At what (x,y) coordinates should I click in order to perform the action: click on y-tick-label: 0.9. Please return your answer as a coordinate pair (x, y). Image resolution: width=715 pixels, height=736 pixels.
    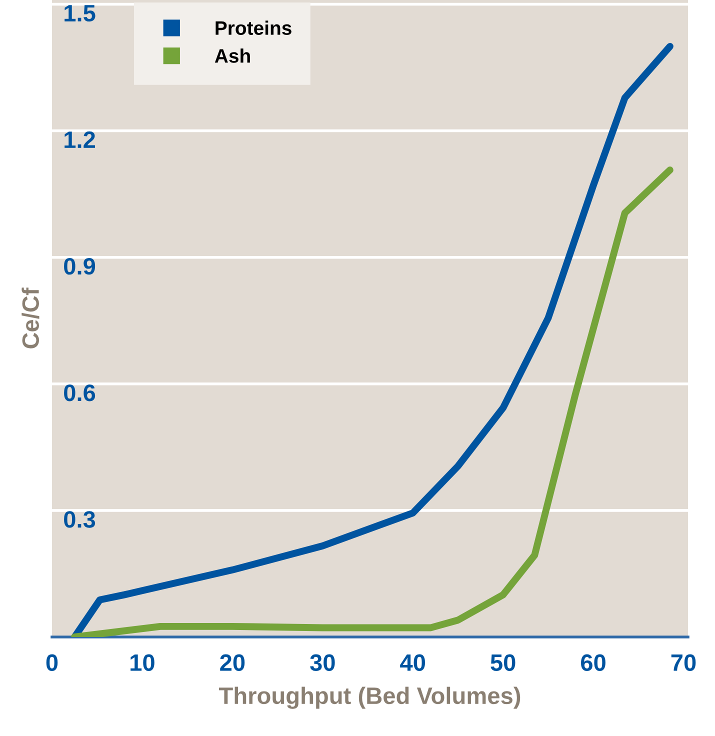
    Looking at the image, I should click on (80, 266).